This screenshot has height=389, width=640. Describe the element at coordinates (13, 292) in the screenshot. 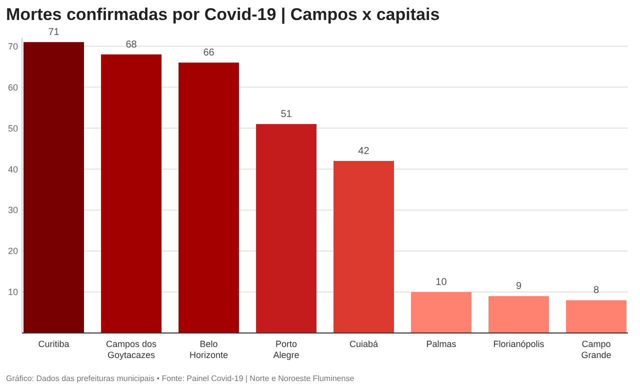

I see `y-tick-label: 10` at that location.